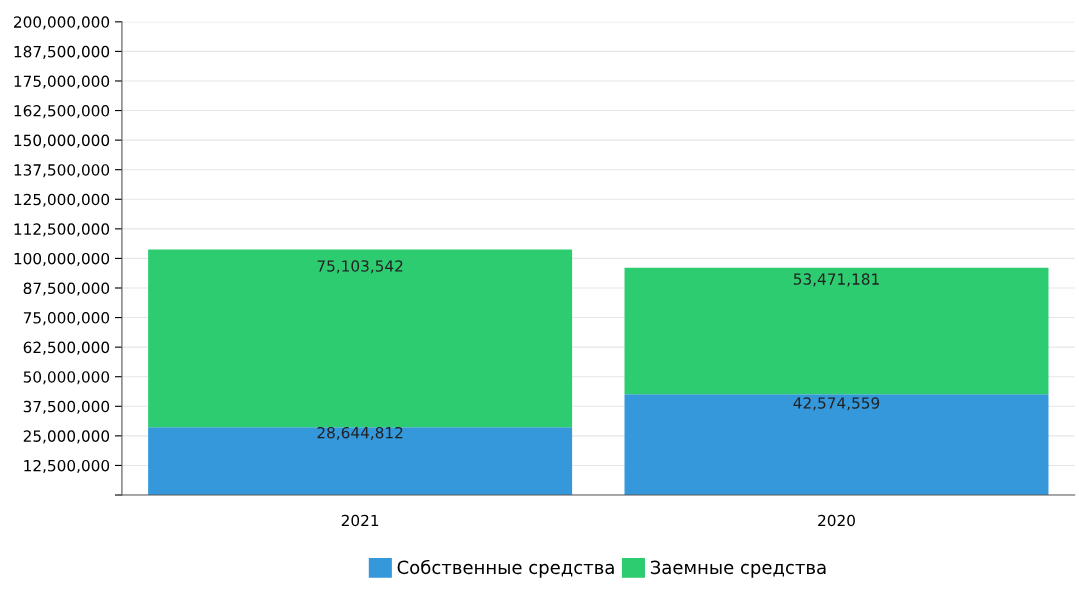  Describe the element at coordinates (738, 569) in the screenshot. I see `legend-label: Заемные средства` at that location.